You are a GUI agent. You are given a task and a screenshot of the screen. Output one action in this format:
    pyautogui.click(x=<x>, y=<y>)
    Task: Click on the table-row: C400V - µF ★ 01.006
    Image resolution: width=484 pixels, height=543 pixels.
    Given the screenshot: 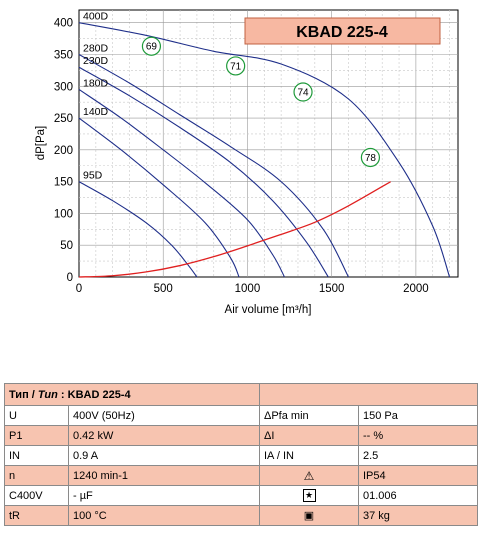 What is the action you would take?
    pyautogui.click(x=241, y=495)
    